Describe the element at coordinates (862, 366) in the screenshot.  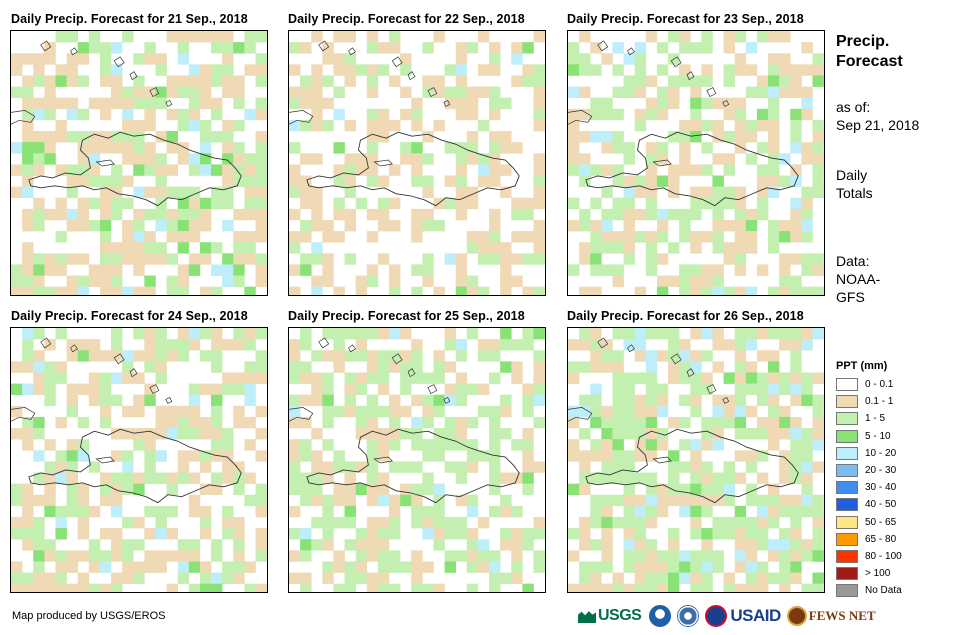
I see `legend-title: PPT (mm)` at that location.